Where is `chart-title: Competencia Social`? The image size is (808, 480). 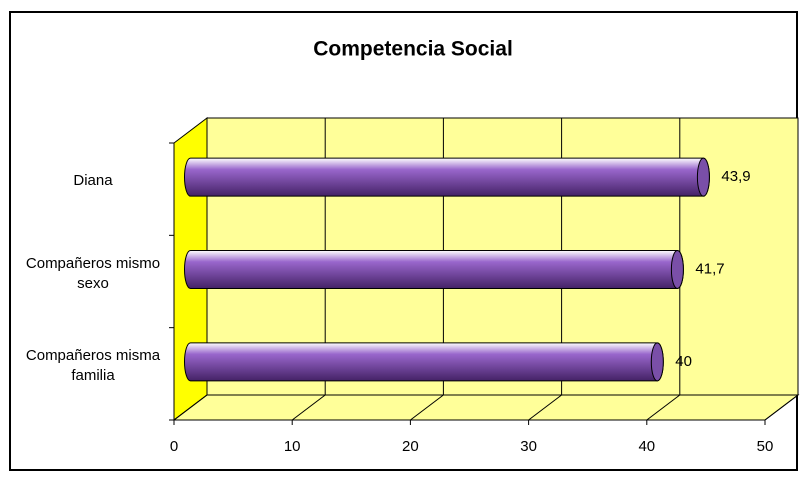
chart-title: Competencia Social is located at coordinates (413, 49).